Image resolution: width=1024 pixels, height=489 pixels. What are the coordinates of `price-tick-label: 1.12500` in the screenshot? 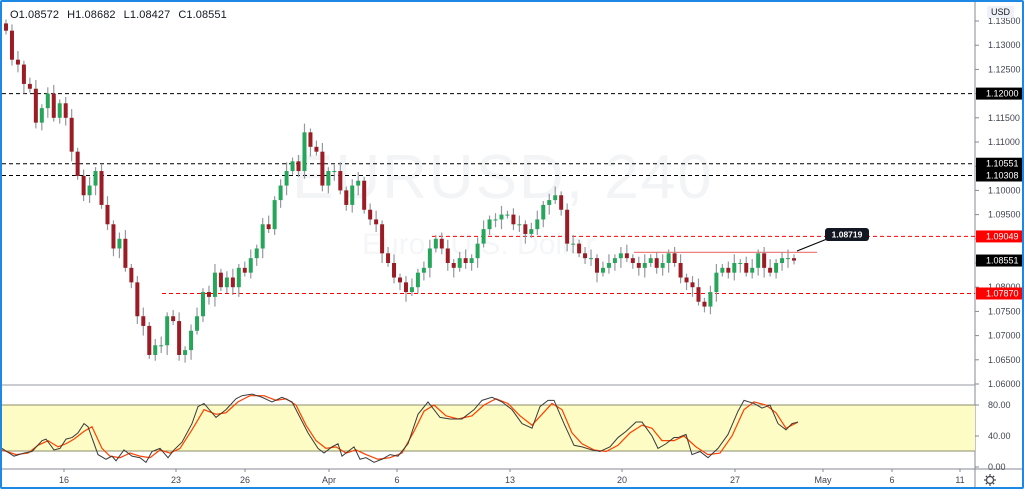 It's located at (1004, 69).